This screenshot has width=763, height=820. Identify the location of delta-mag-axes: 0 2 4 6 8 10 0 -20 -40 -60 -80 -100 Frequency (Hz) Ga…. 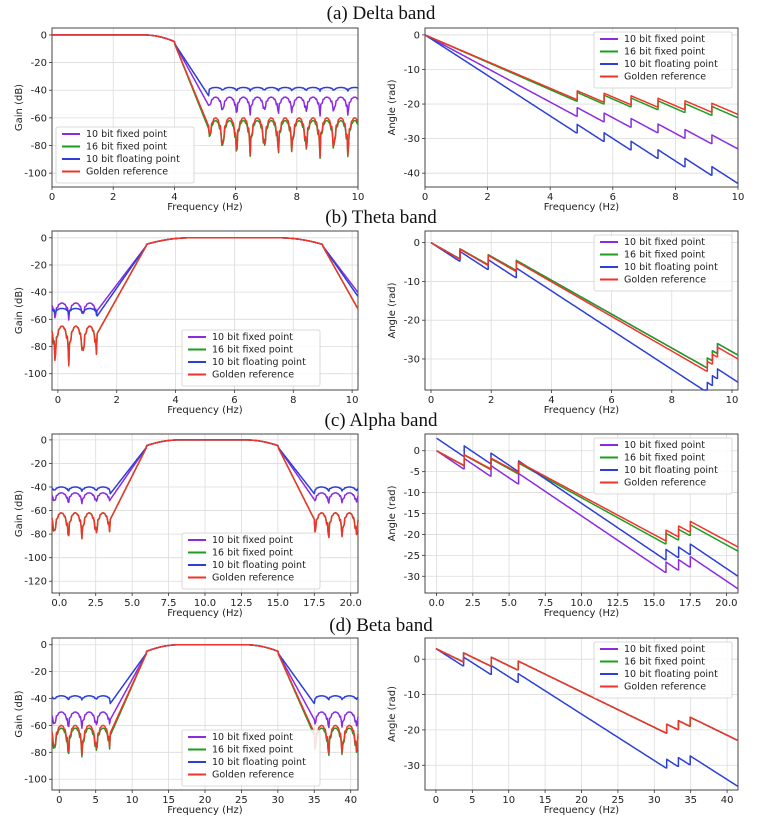
(189, 120).